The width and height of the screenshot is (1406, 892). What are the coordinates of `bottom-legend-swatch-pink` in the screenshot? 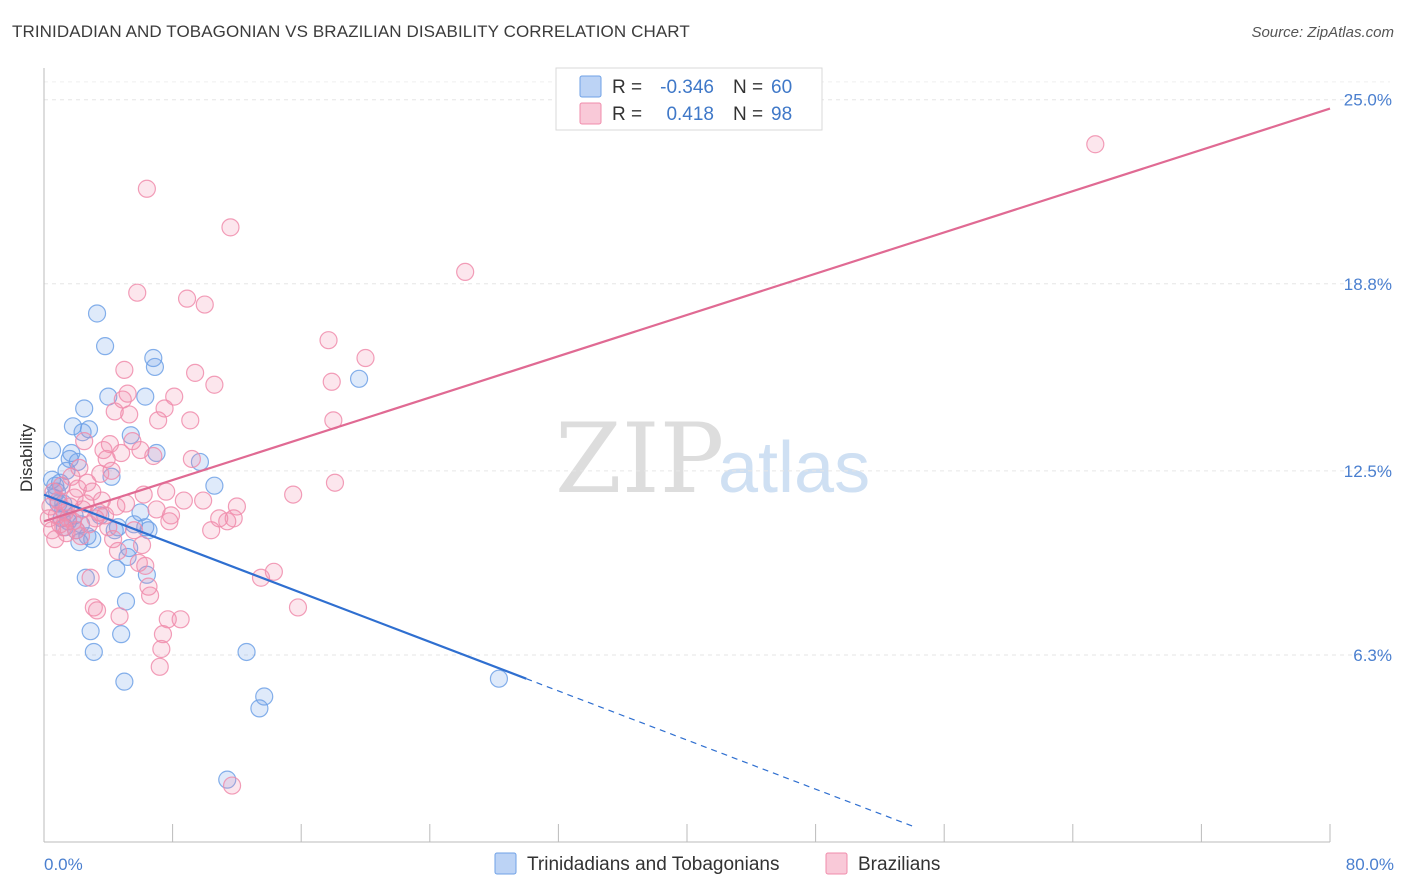 It's located at (836, 863).